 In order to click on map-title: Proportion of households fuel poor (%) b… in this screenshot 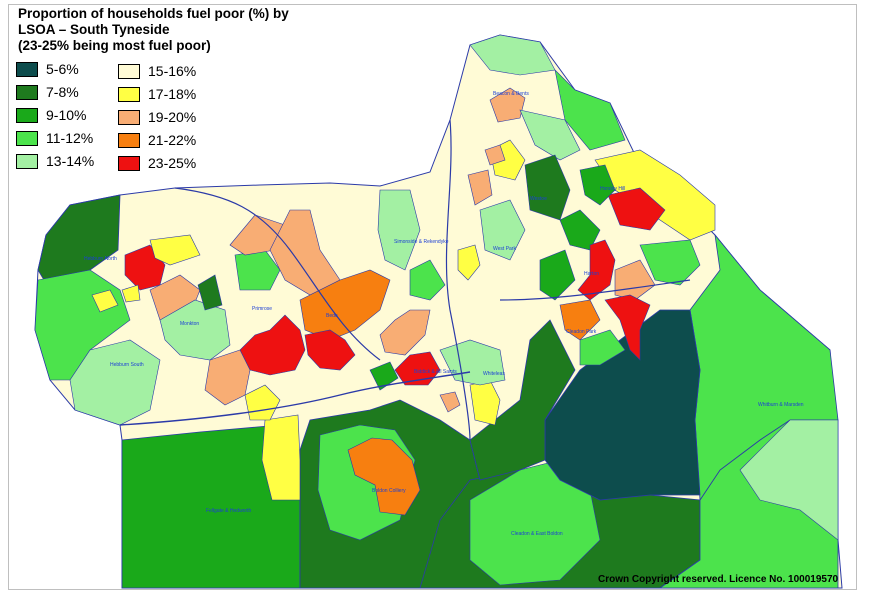, I will do `click(168, 30)`.